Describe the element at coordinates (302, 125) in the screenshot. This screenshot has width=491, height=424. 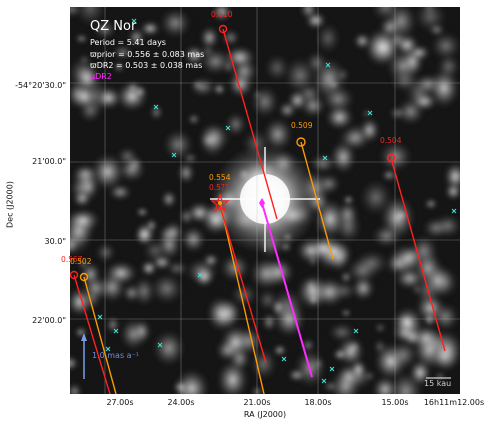
I see `parallax-label: 0.509` at that location.